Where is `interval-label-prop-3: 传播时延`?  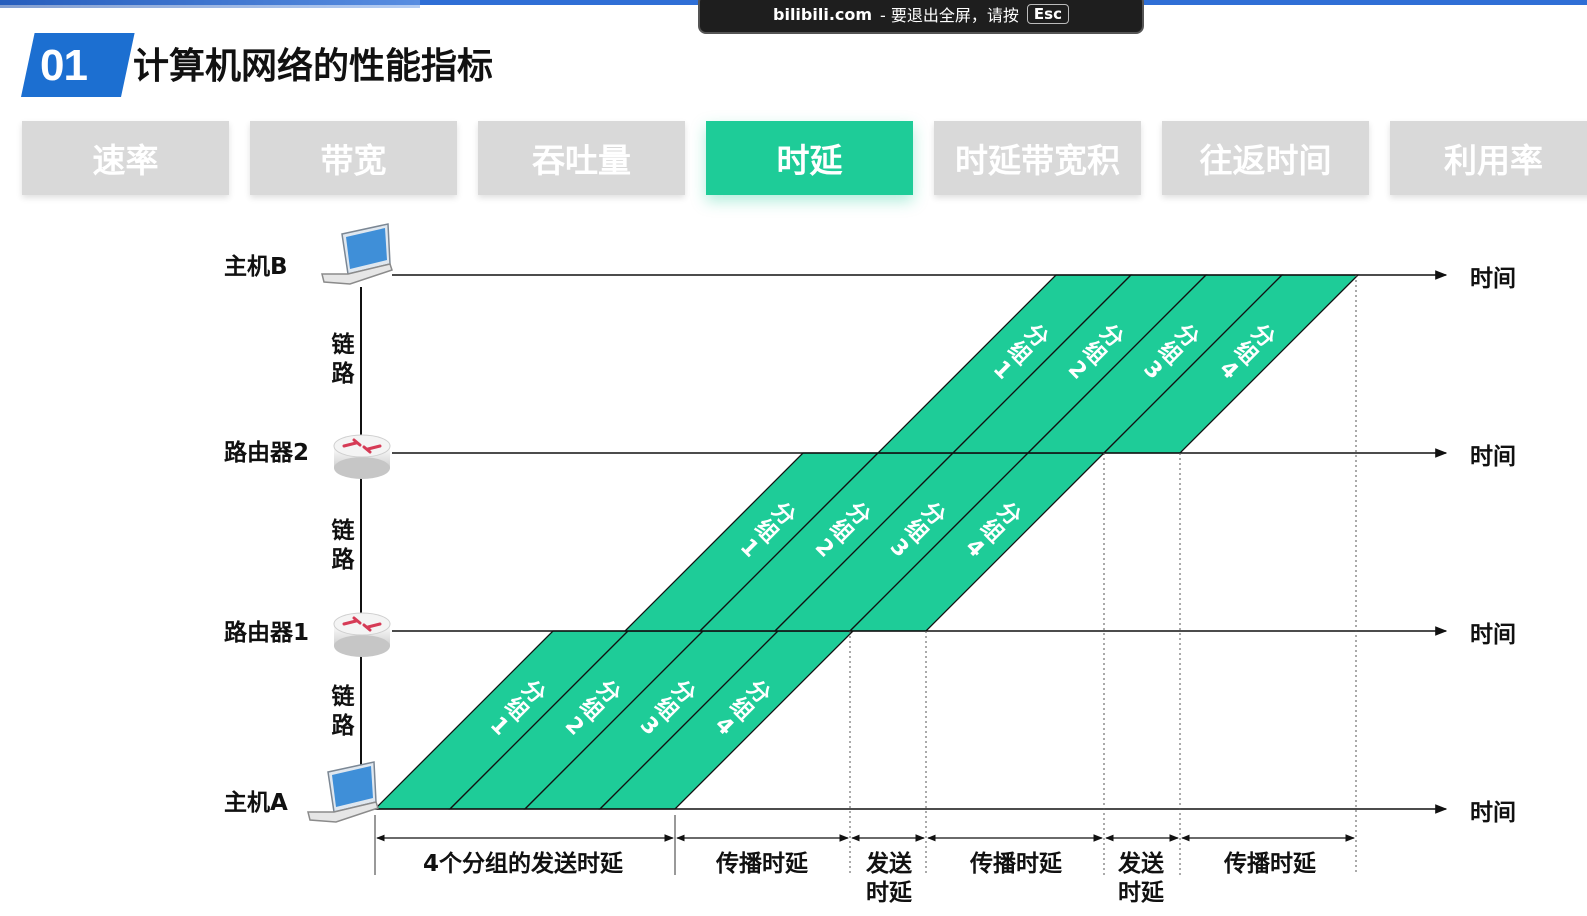 interval-label-prop-3: 传播时延 is located at coordinates (1270, 864).